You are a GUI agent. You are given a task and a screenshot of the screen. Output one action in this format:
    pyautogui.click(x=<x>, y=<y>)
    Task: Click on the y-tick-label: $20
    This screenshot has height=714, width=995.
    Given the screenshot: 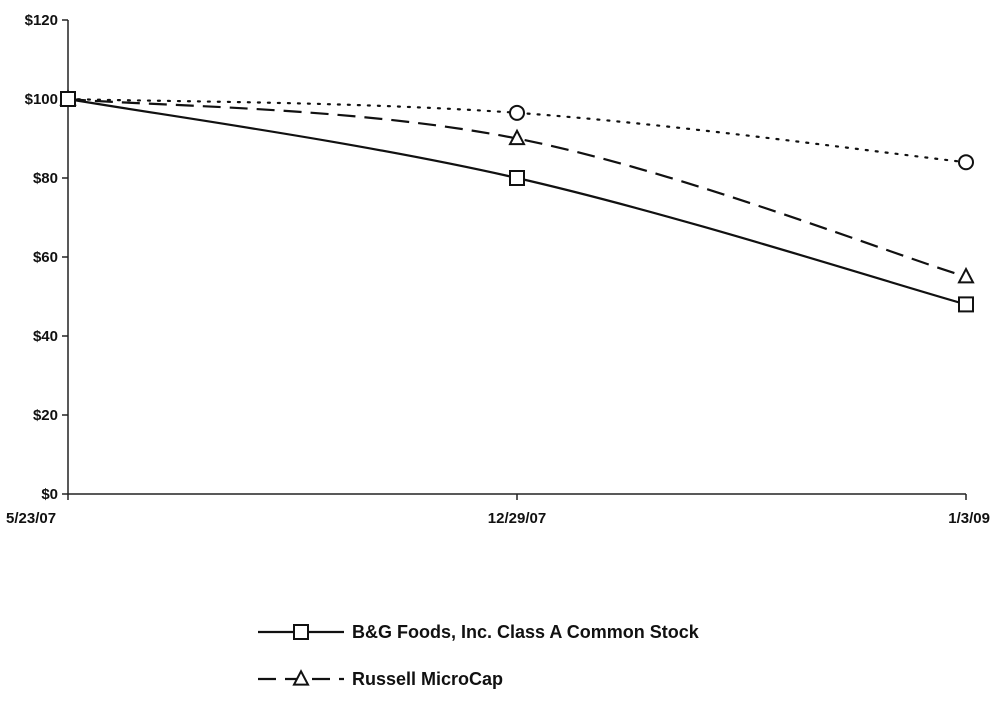 What is the action you would take?
    pyautogui.click(x=45, y=415)
    